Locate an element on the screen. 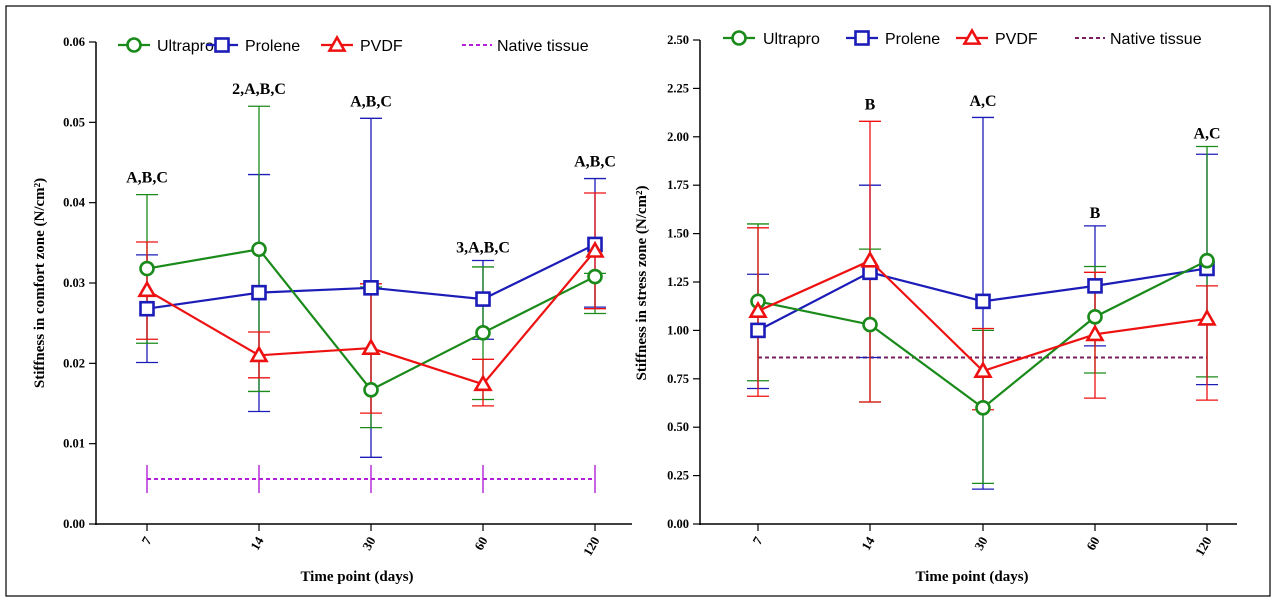 The width and height of the screenshot is (1280, 602). y-tick-label: 0.25 is located at coordinates (678, 476).